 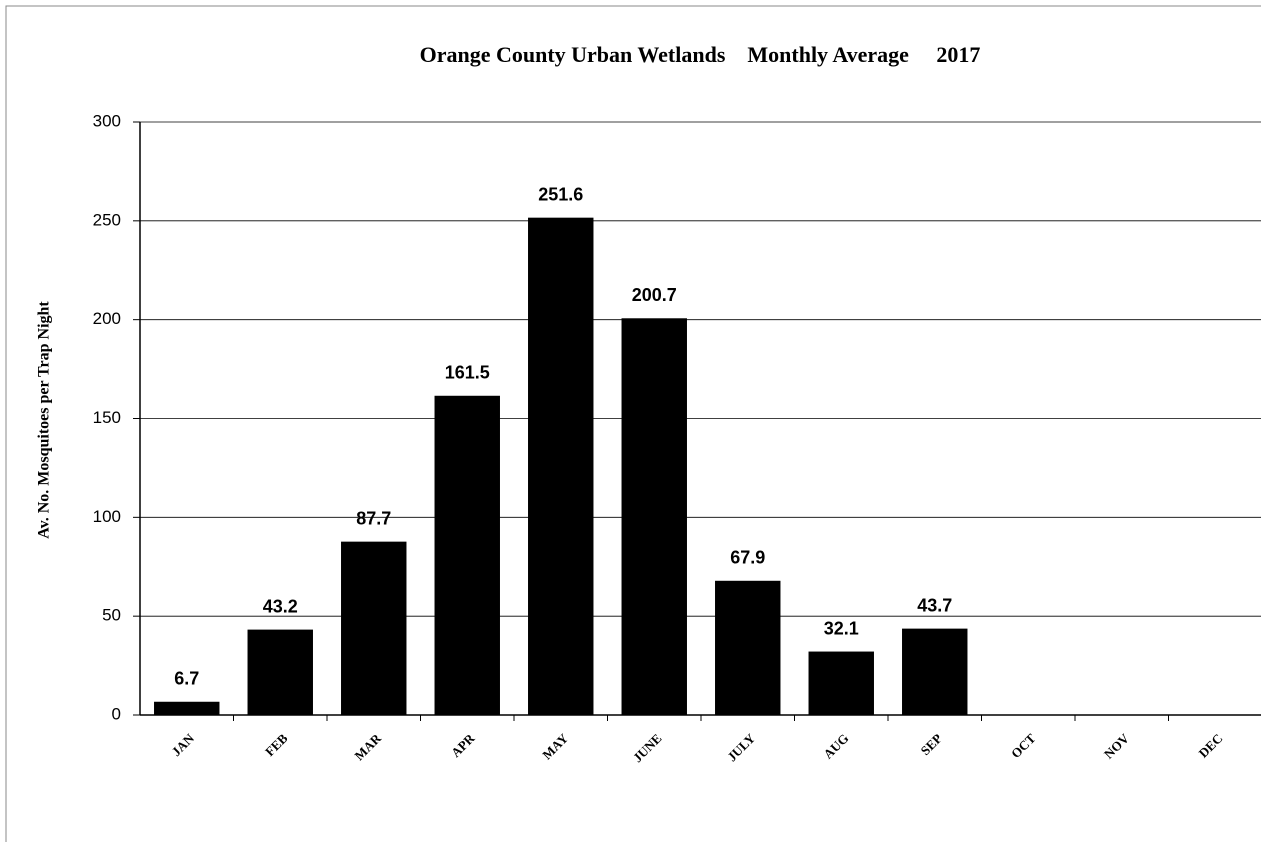 What do you see at coordinates (107, 219) in the screenshot?
I see `y-tick-label: 250` at bounding box center [107, 219].